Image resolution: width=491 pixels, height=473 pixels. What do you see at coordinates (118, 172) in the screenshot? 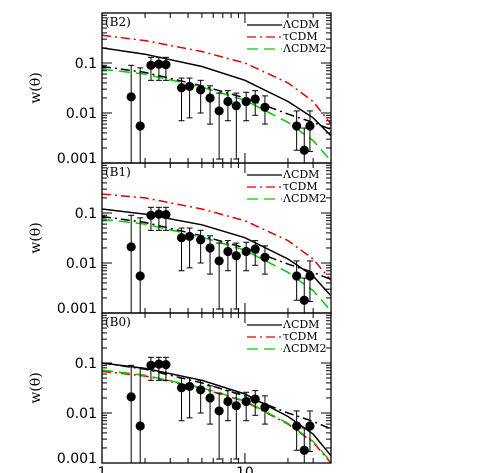
I see `panel-title: (B1)` at bounding box center [118, 172].